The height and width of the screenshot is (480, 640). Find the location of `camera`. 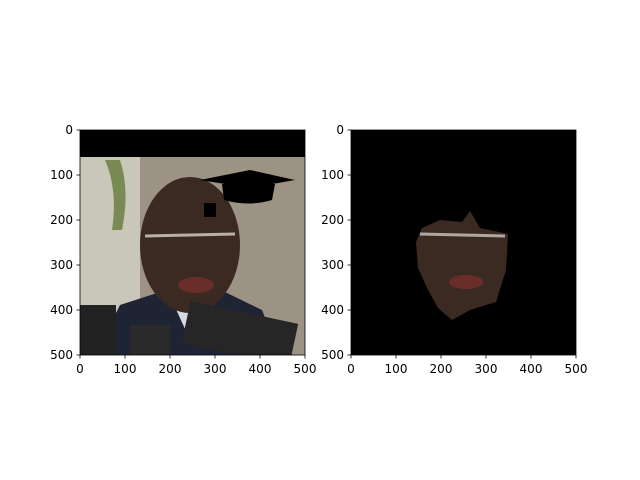

camera is located at coordinates (240, 328).